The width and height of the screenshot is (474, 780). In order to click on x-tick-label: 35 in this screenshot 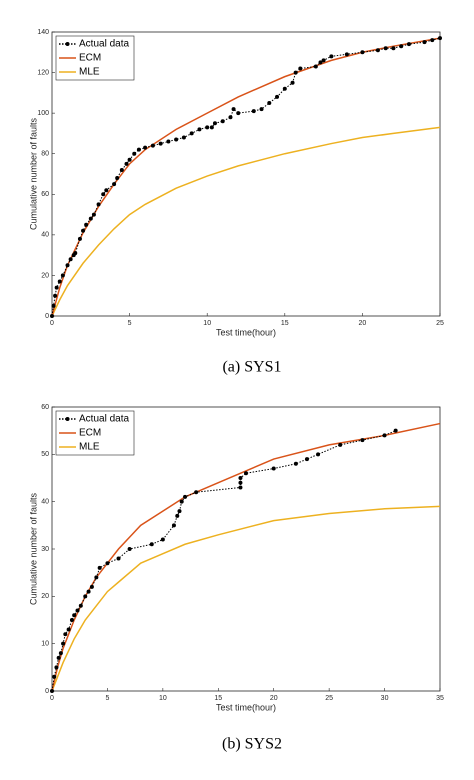, I will do `click(440, 698)`.